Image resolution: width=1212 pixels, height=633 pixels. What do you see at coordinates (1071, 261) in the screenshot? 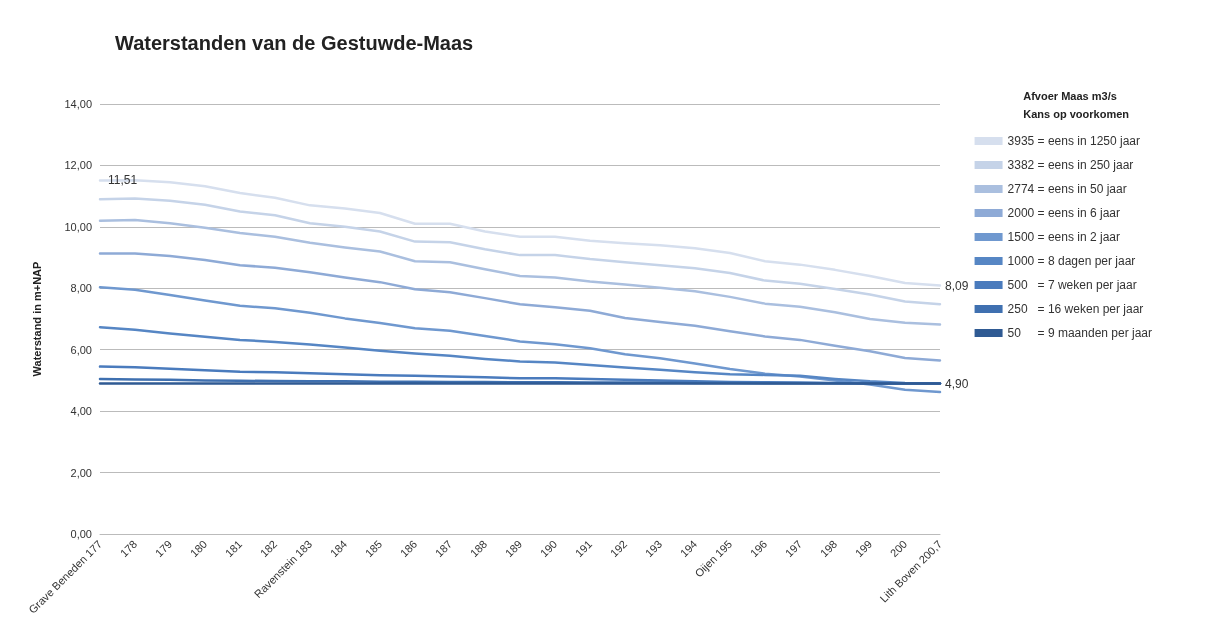
I see `legend-label: 1000 = 8 dagen per jaar` at bounding box center [1071, 261].